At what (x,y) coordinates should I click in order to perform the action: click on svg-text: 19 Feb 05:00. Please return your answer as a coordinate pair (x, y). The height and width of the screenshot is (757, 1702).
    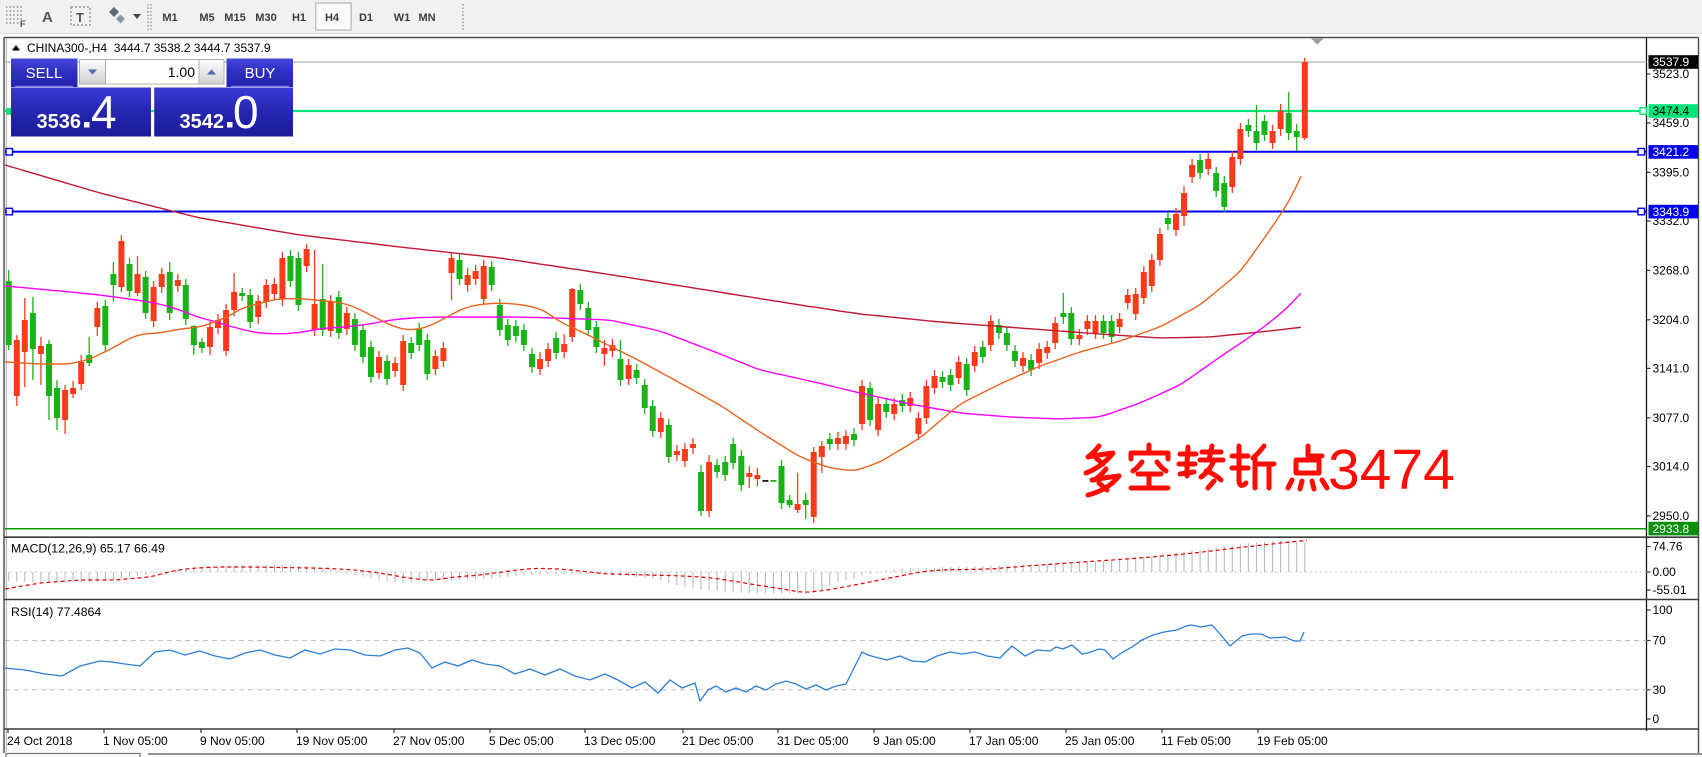
    Looking at the image, I should click on (1292, 741).